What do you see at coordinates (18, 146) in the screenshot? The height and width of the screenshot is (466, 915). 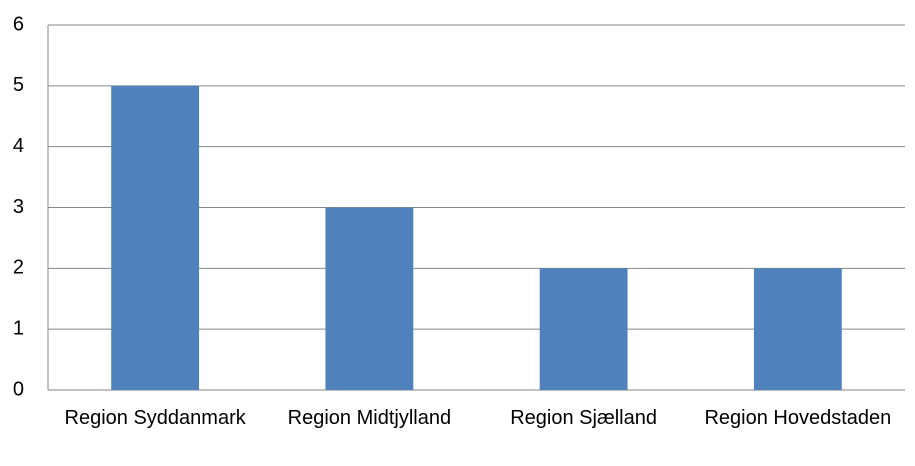 I see `y-tick-label: 4` at bounding box center [18, 146].